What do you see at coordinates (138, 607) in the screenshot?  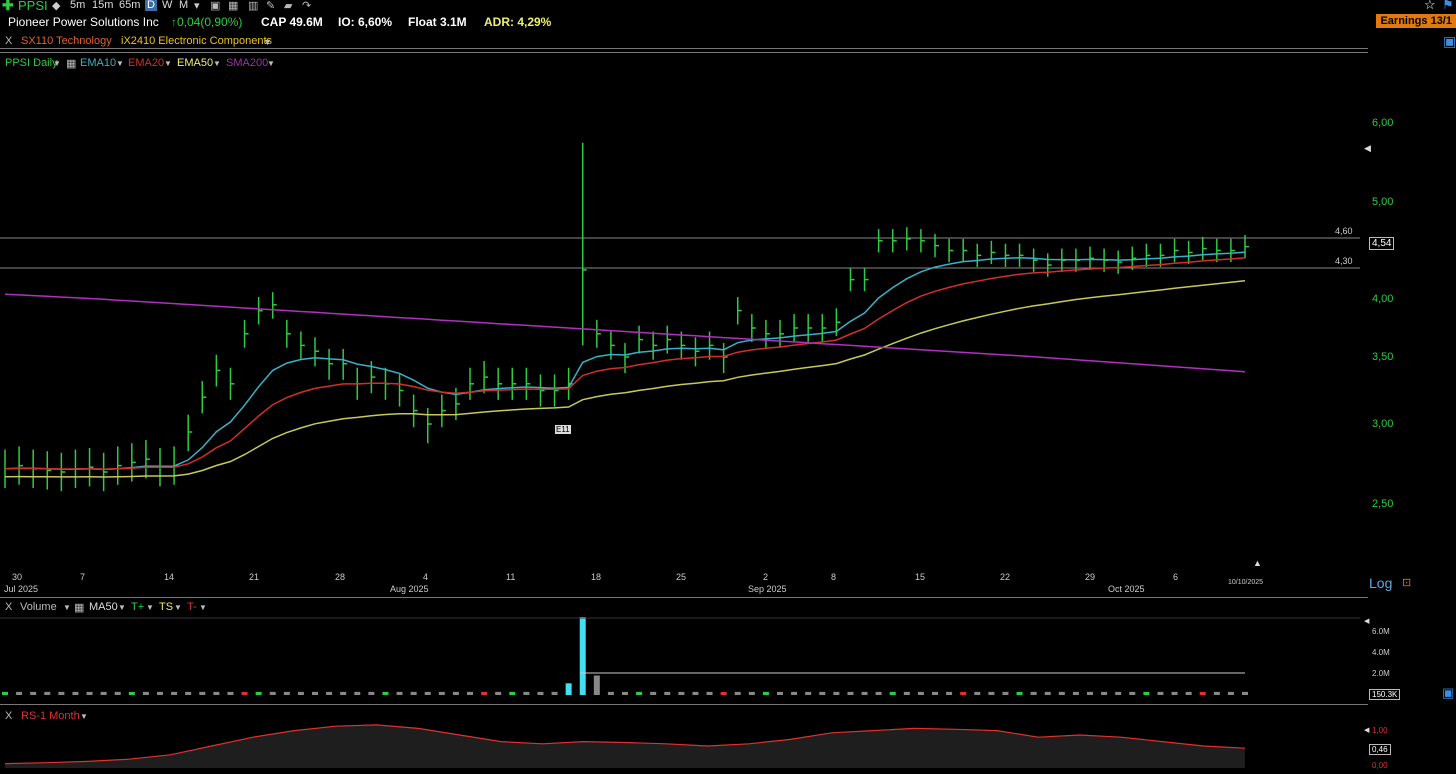 I see `volume-tplus: T+` at bounding box center [138, 607].